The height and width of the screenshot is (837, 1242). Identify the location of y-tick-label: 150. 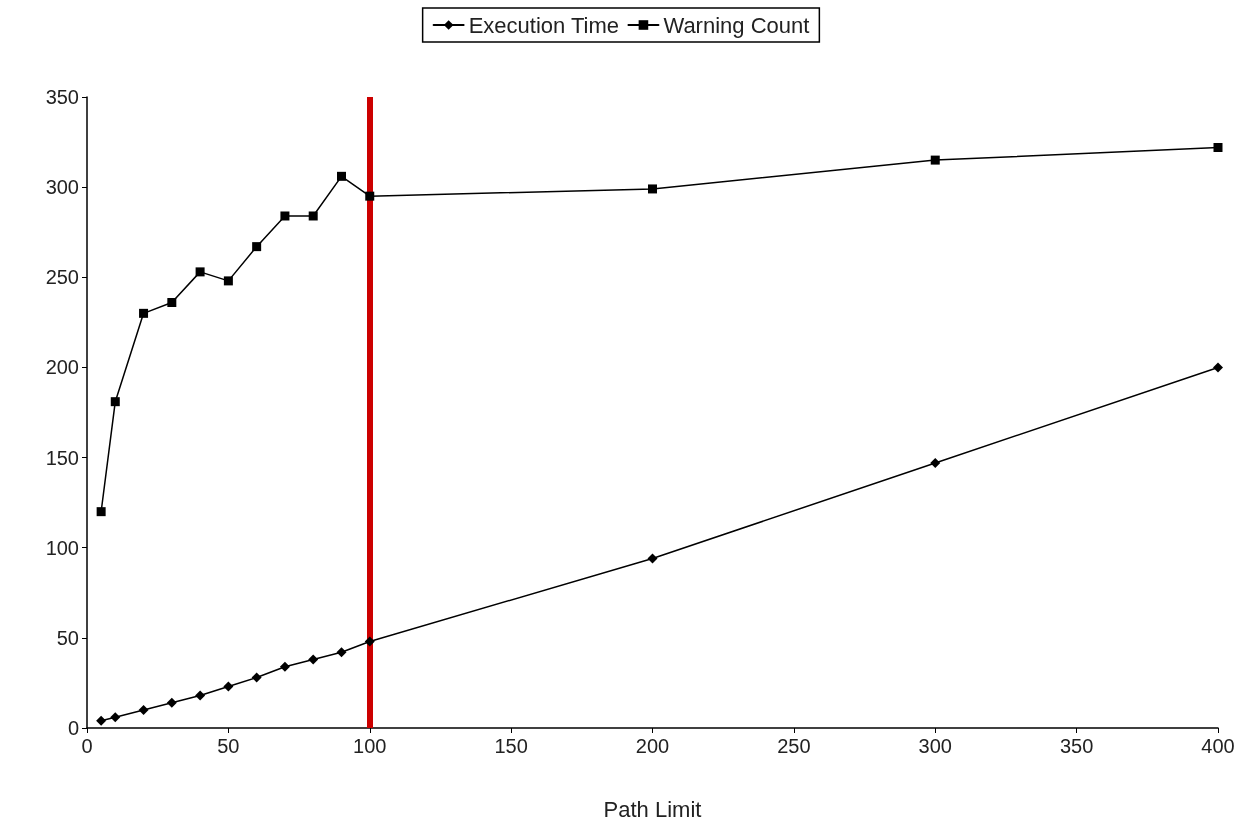
(62, 457).